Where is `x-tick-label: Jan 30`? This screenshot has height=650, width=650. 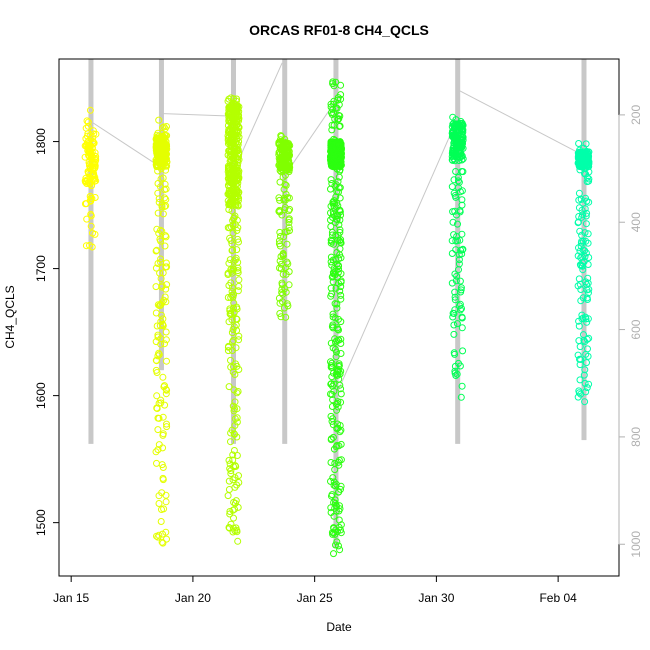 x-tick-label: Jan 30 is located at coordinates (436, 598).